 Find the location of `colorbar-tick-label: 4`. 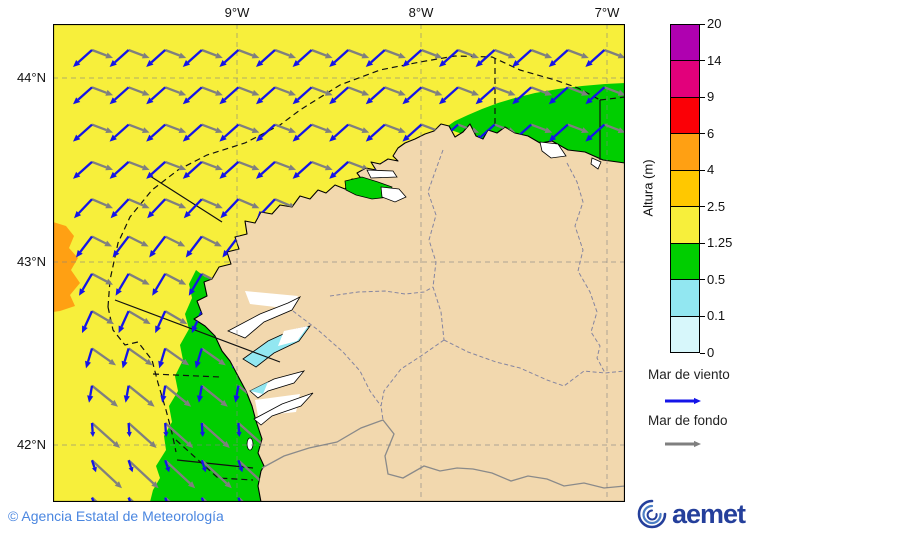

colorbar-tick-label: 4 is located at coordinates (711, 170).